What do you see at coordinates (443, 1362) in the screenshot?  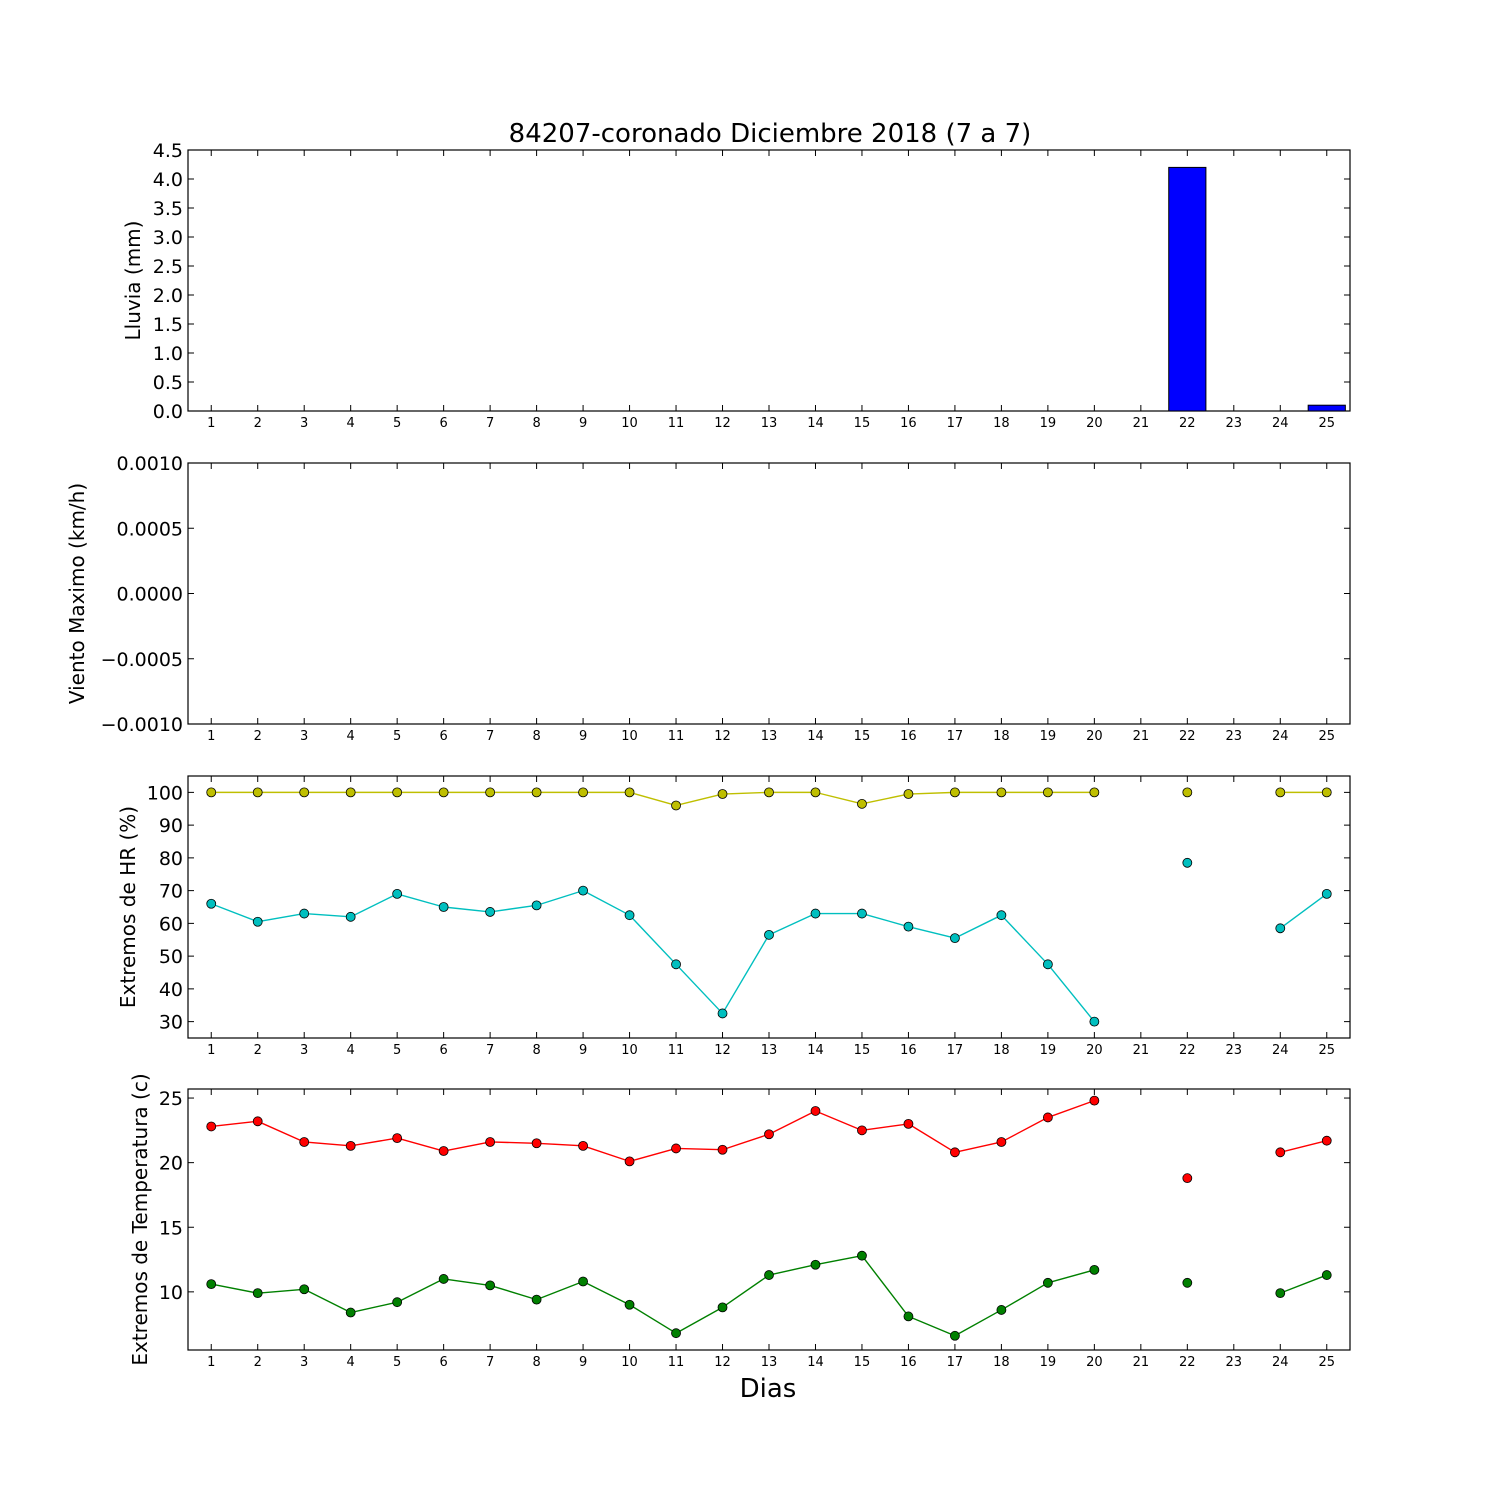 I see `x-tick-label: 6` at bounding box center [443, 1362].